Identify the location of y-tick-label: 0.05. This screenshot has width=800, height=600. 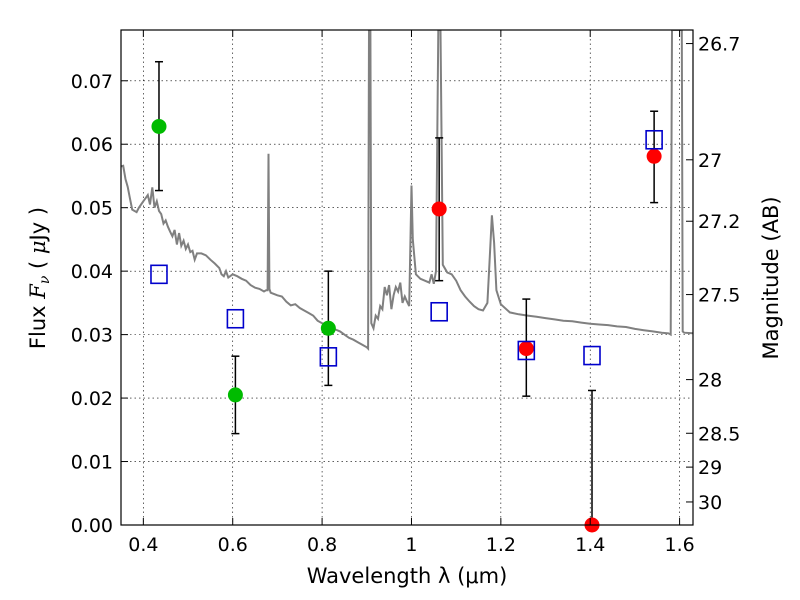
(92, 209).